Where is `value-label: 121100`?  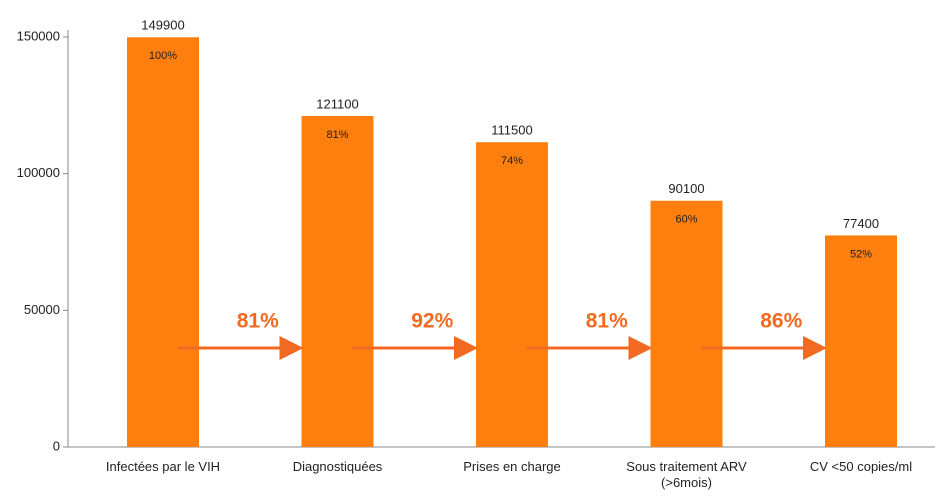 value-label: 121100 is located at coordinates (337, 103).